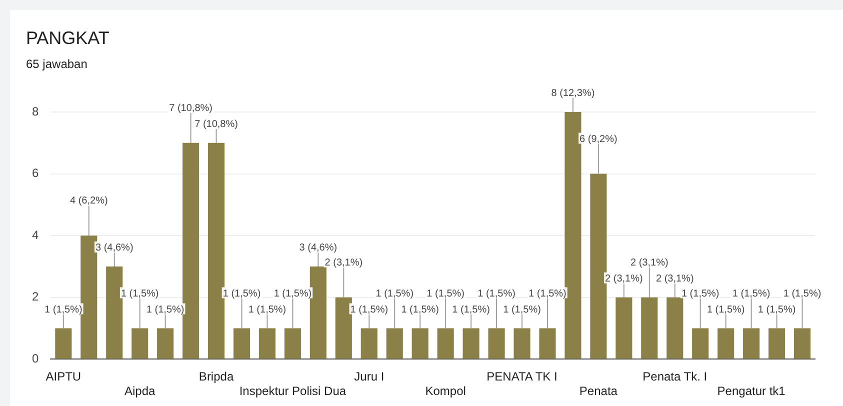 The height and width of the screenshot is (406, 843). What do you see at coordinates (89, 201) in the screenshot?
I see `data-label: 4 (6,2%)` at bounding box center [89, 201].